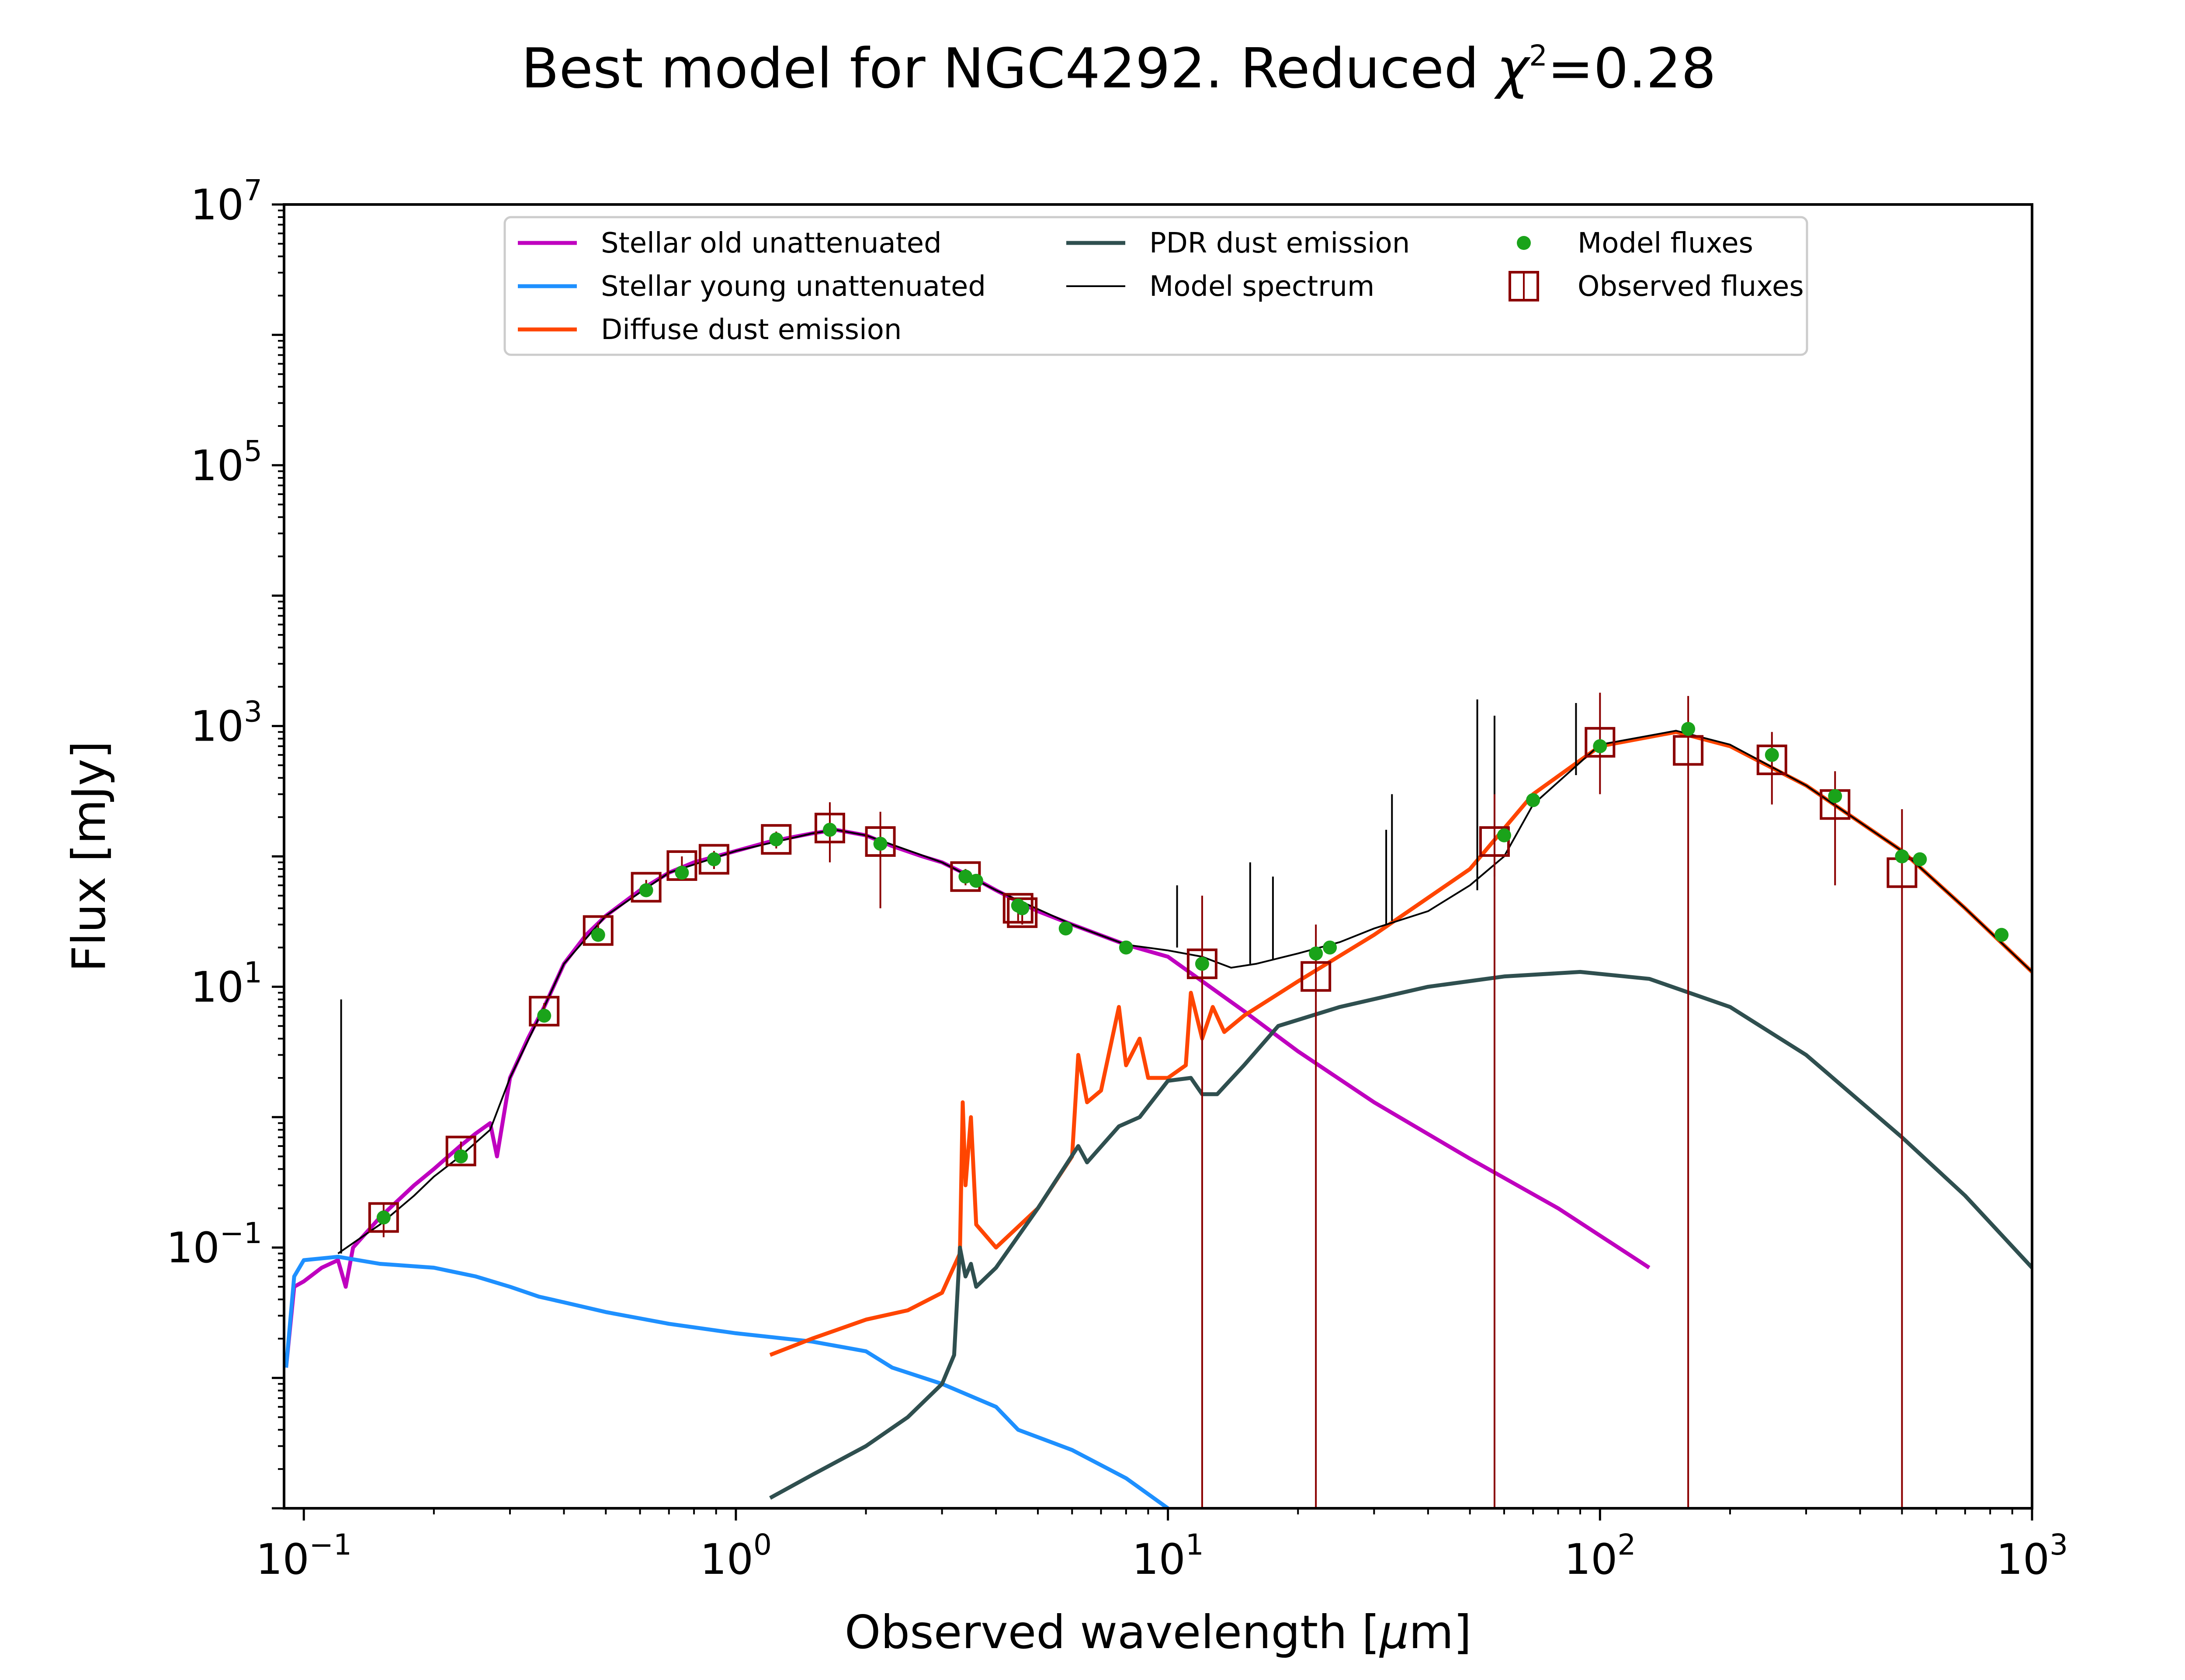  Describe the element at coordinates (1600, 1556) in the screenshot. I see `x-tick-label: 10²` at that location.